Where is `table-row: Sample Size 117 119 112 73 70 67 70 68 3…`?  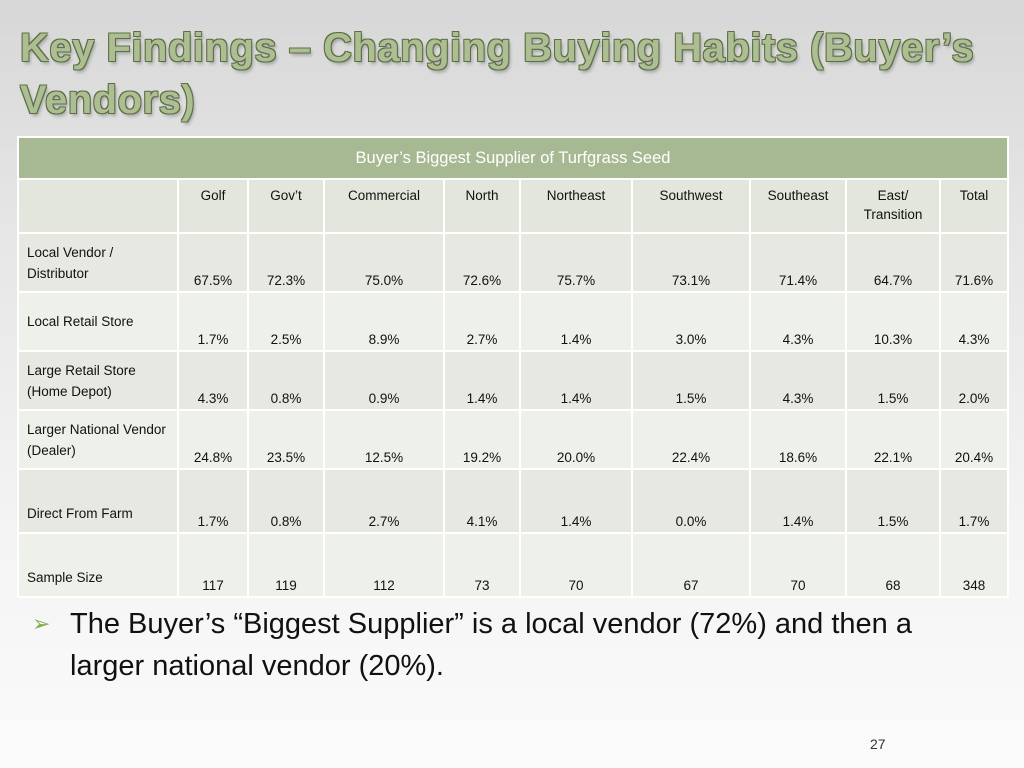
table-row: Sample Size 117 119 112 73 70 67 70 68 3… is located at coordinates (513, 565).